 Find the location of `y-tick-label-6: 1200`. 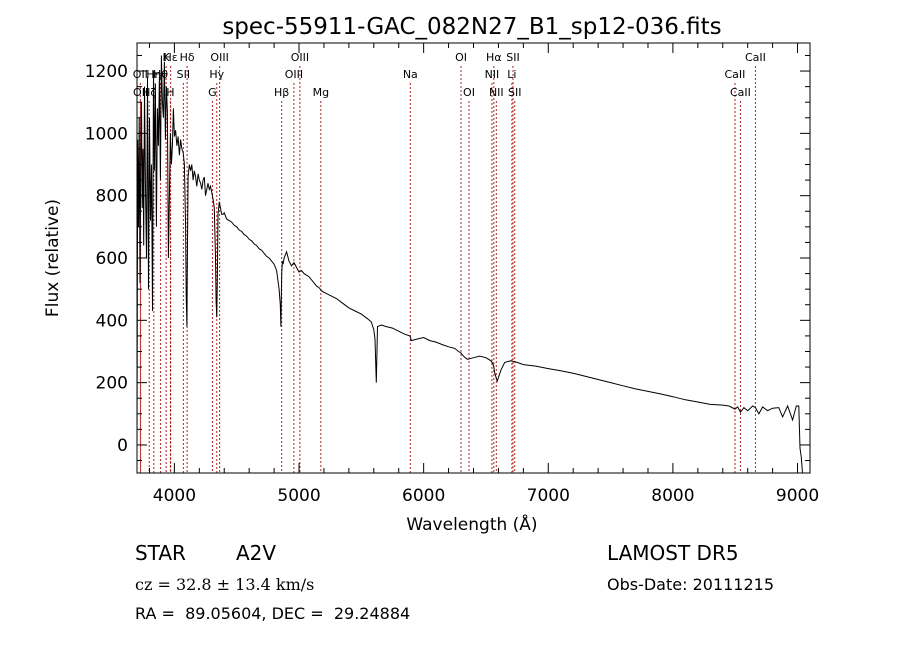

y-tick-label-6: 1200 is located at coordinates (106, 72).